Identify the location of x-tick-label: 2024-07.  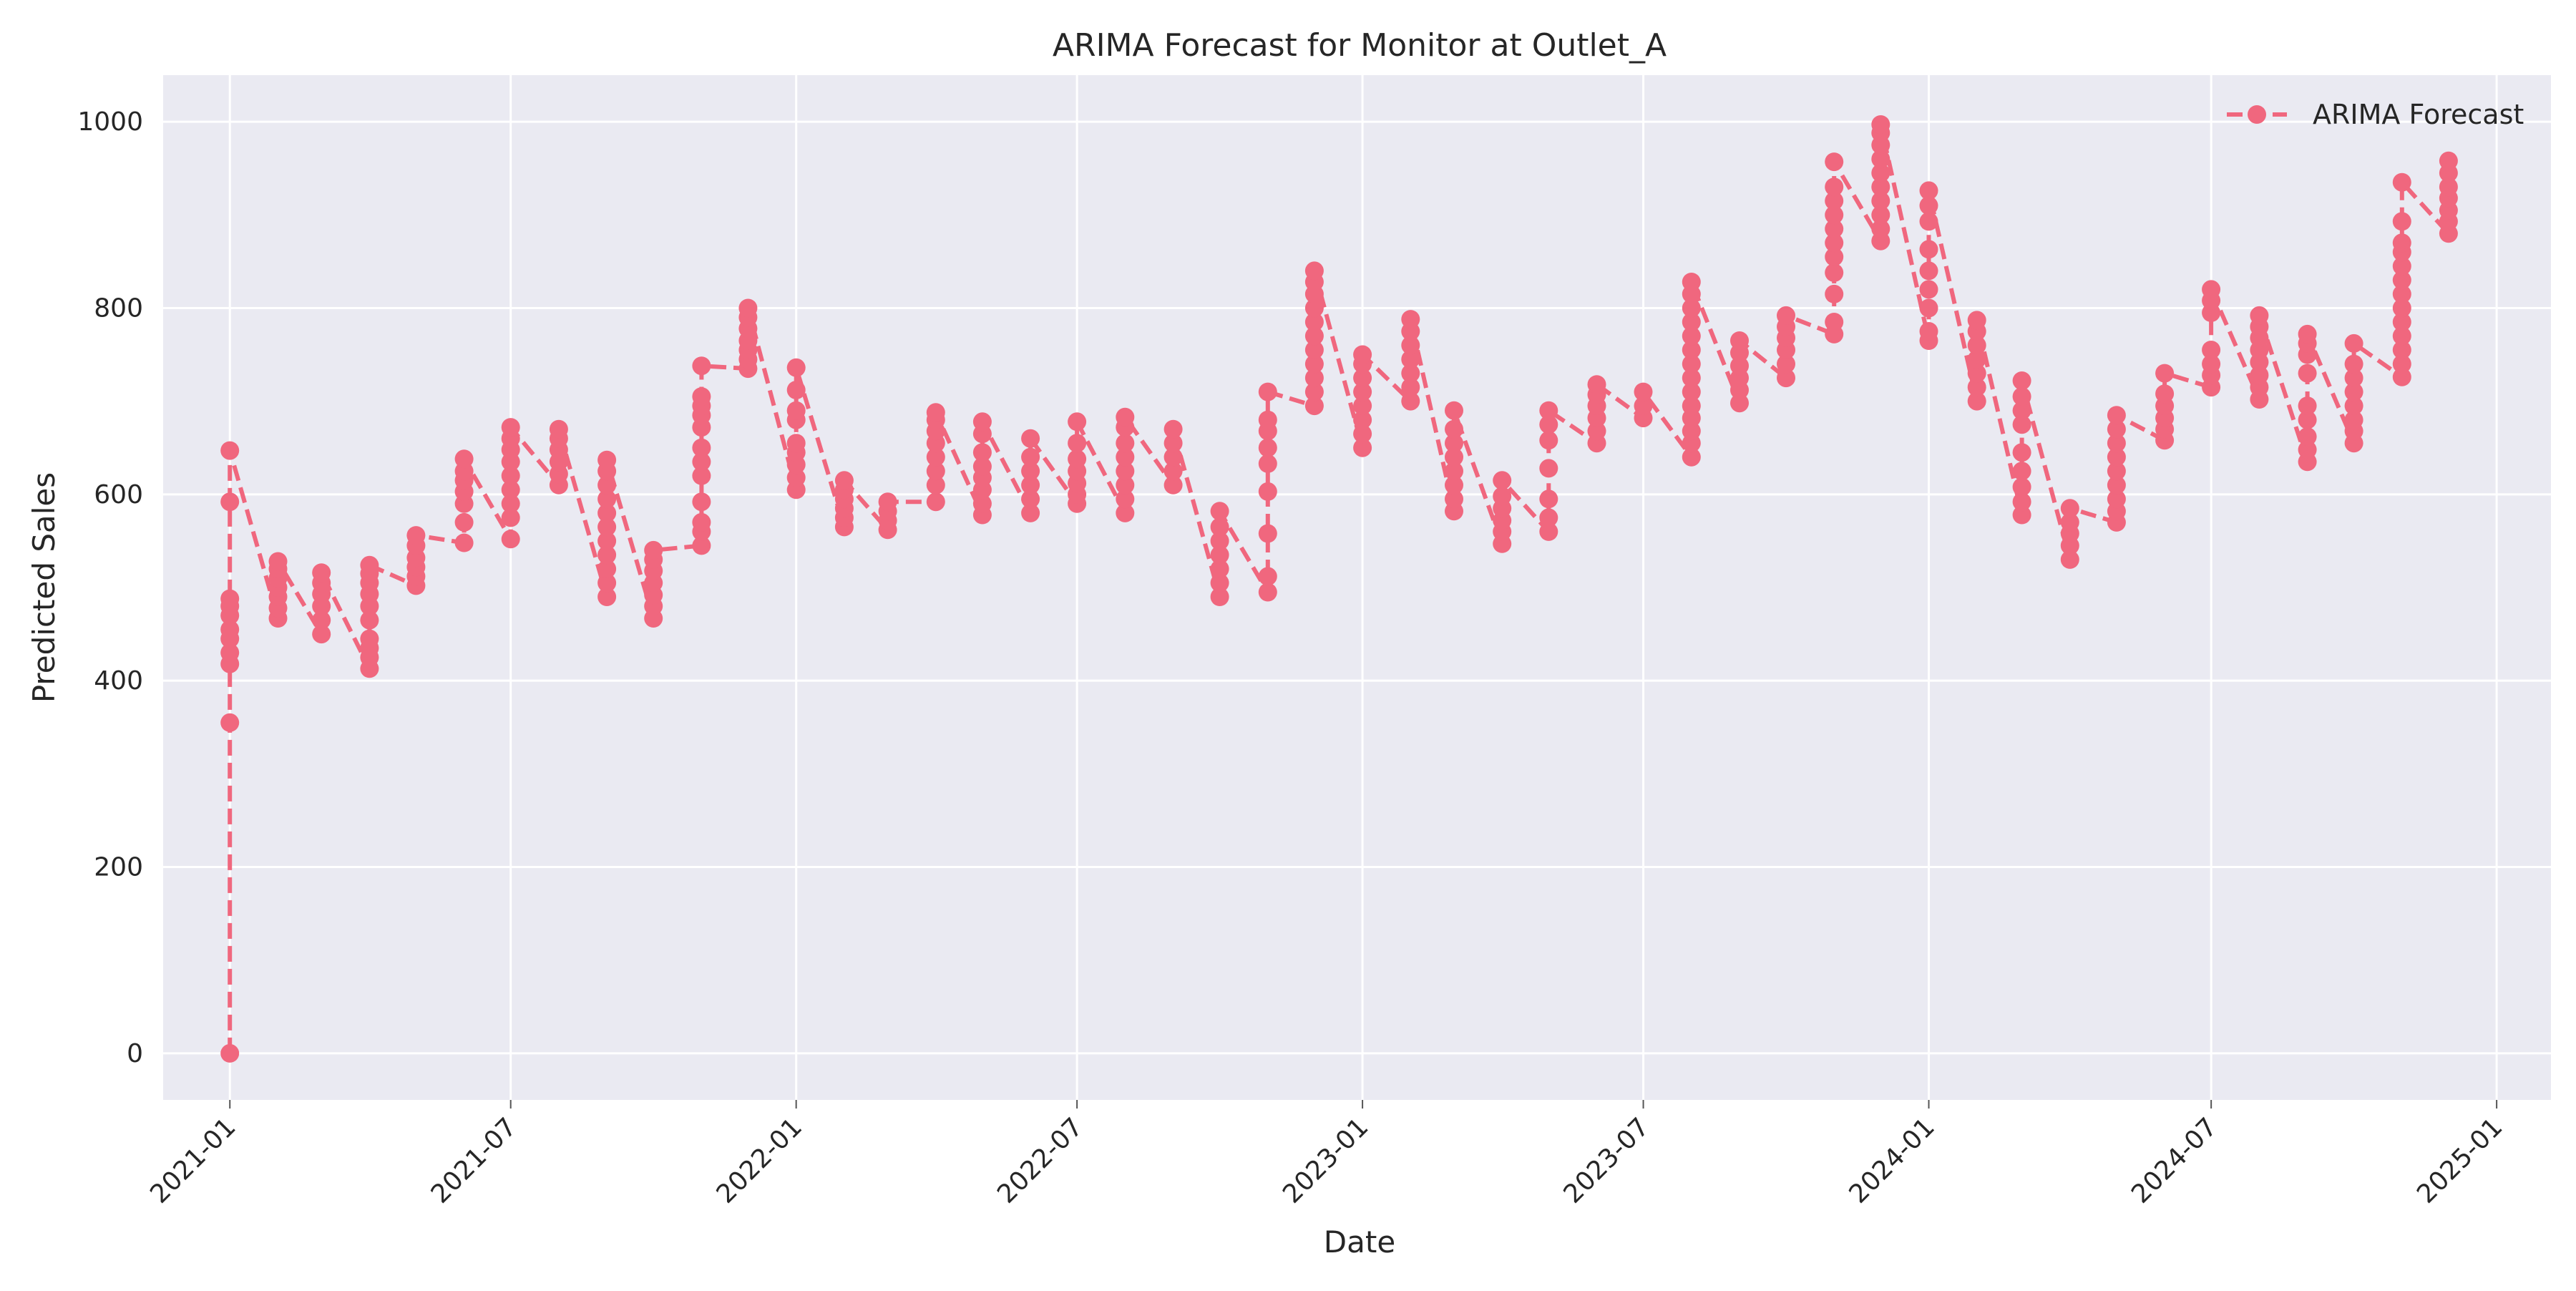
(2174, 1160).